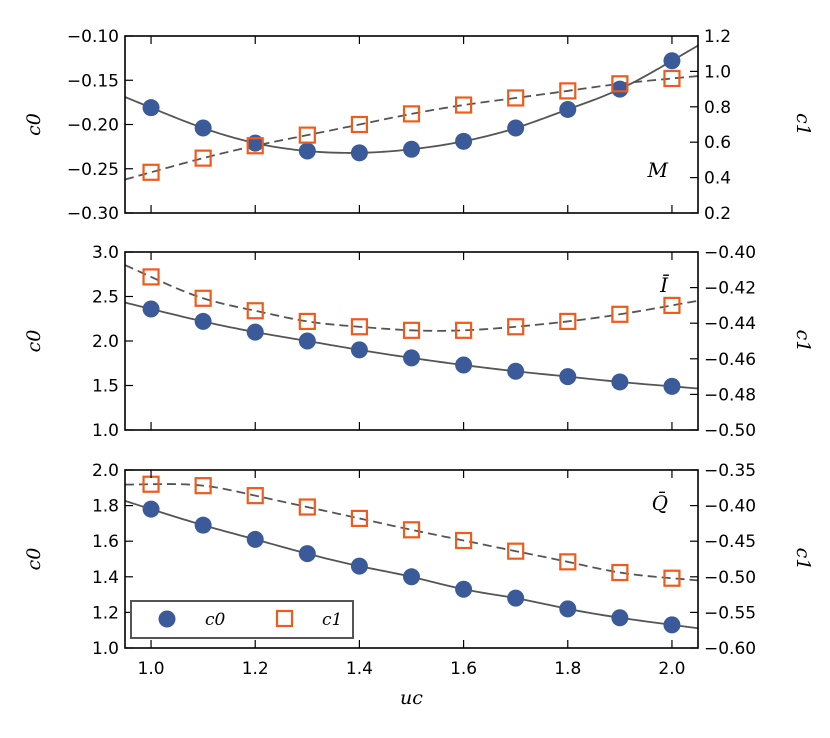 The width and height of the screenshot is (830, 738). I want to click on y-tick-label-left: −0.25, so click(93, 170).